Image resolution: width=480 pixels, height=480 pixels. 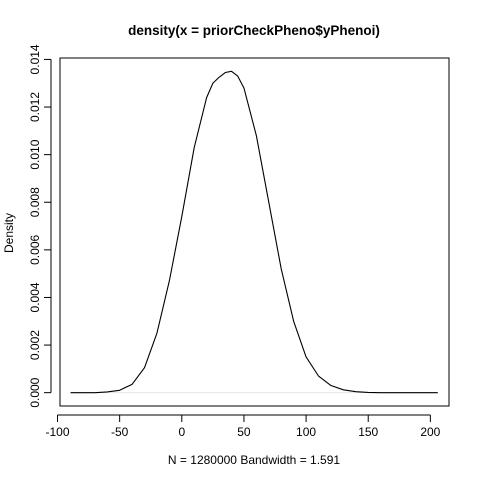 I want to click on x-tick-label: 200, so click(x=430, y=432).